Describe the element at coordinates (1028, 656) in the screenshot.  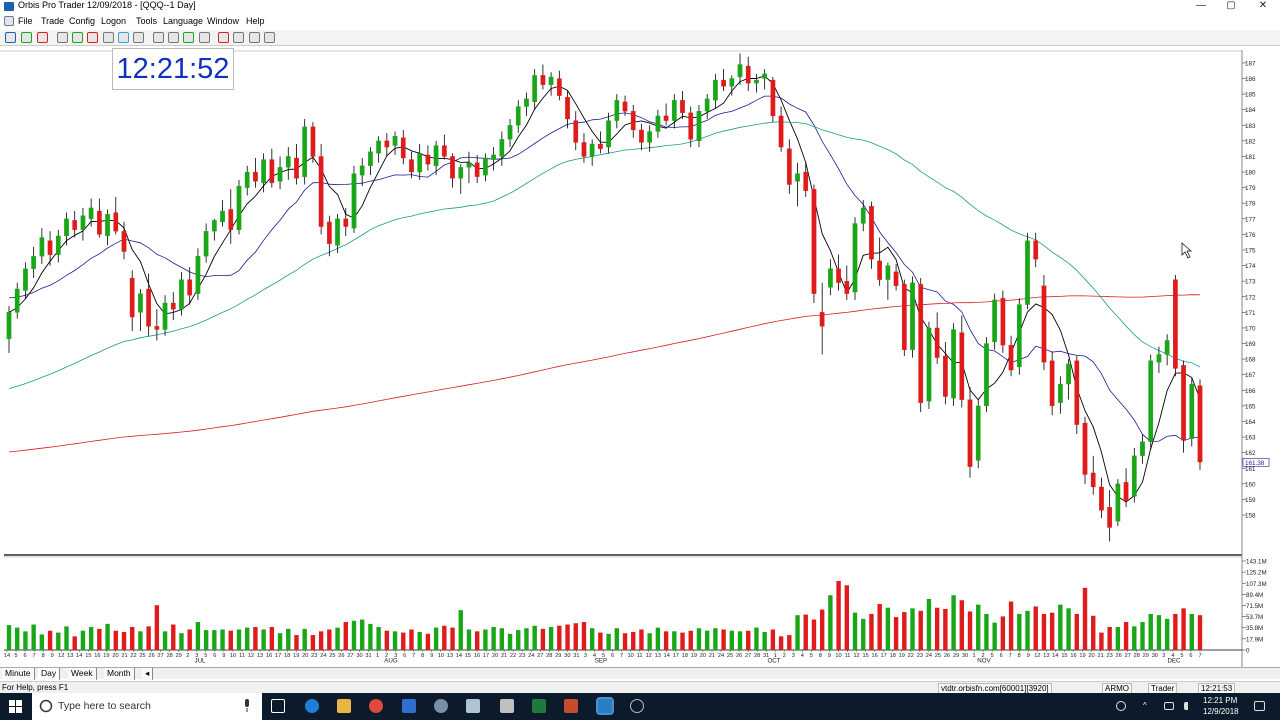
I see `date-tick-label: 9` at that location.